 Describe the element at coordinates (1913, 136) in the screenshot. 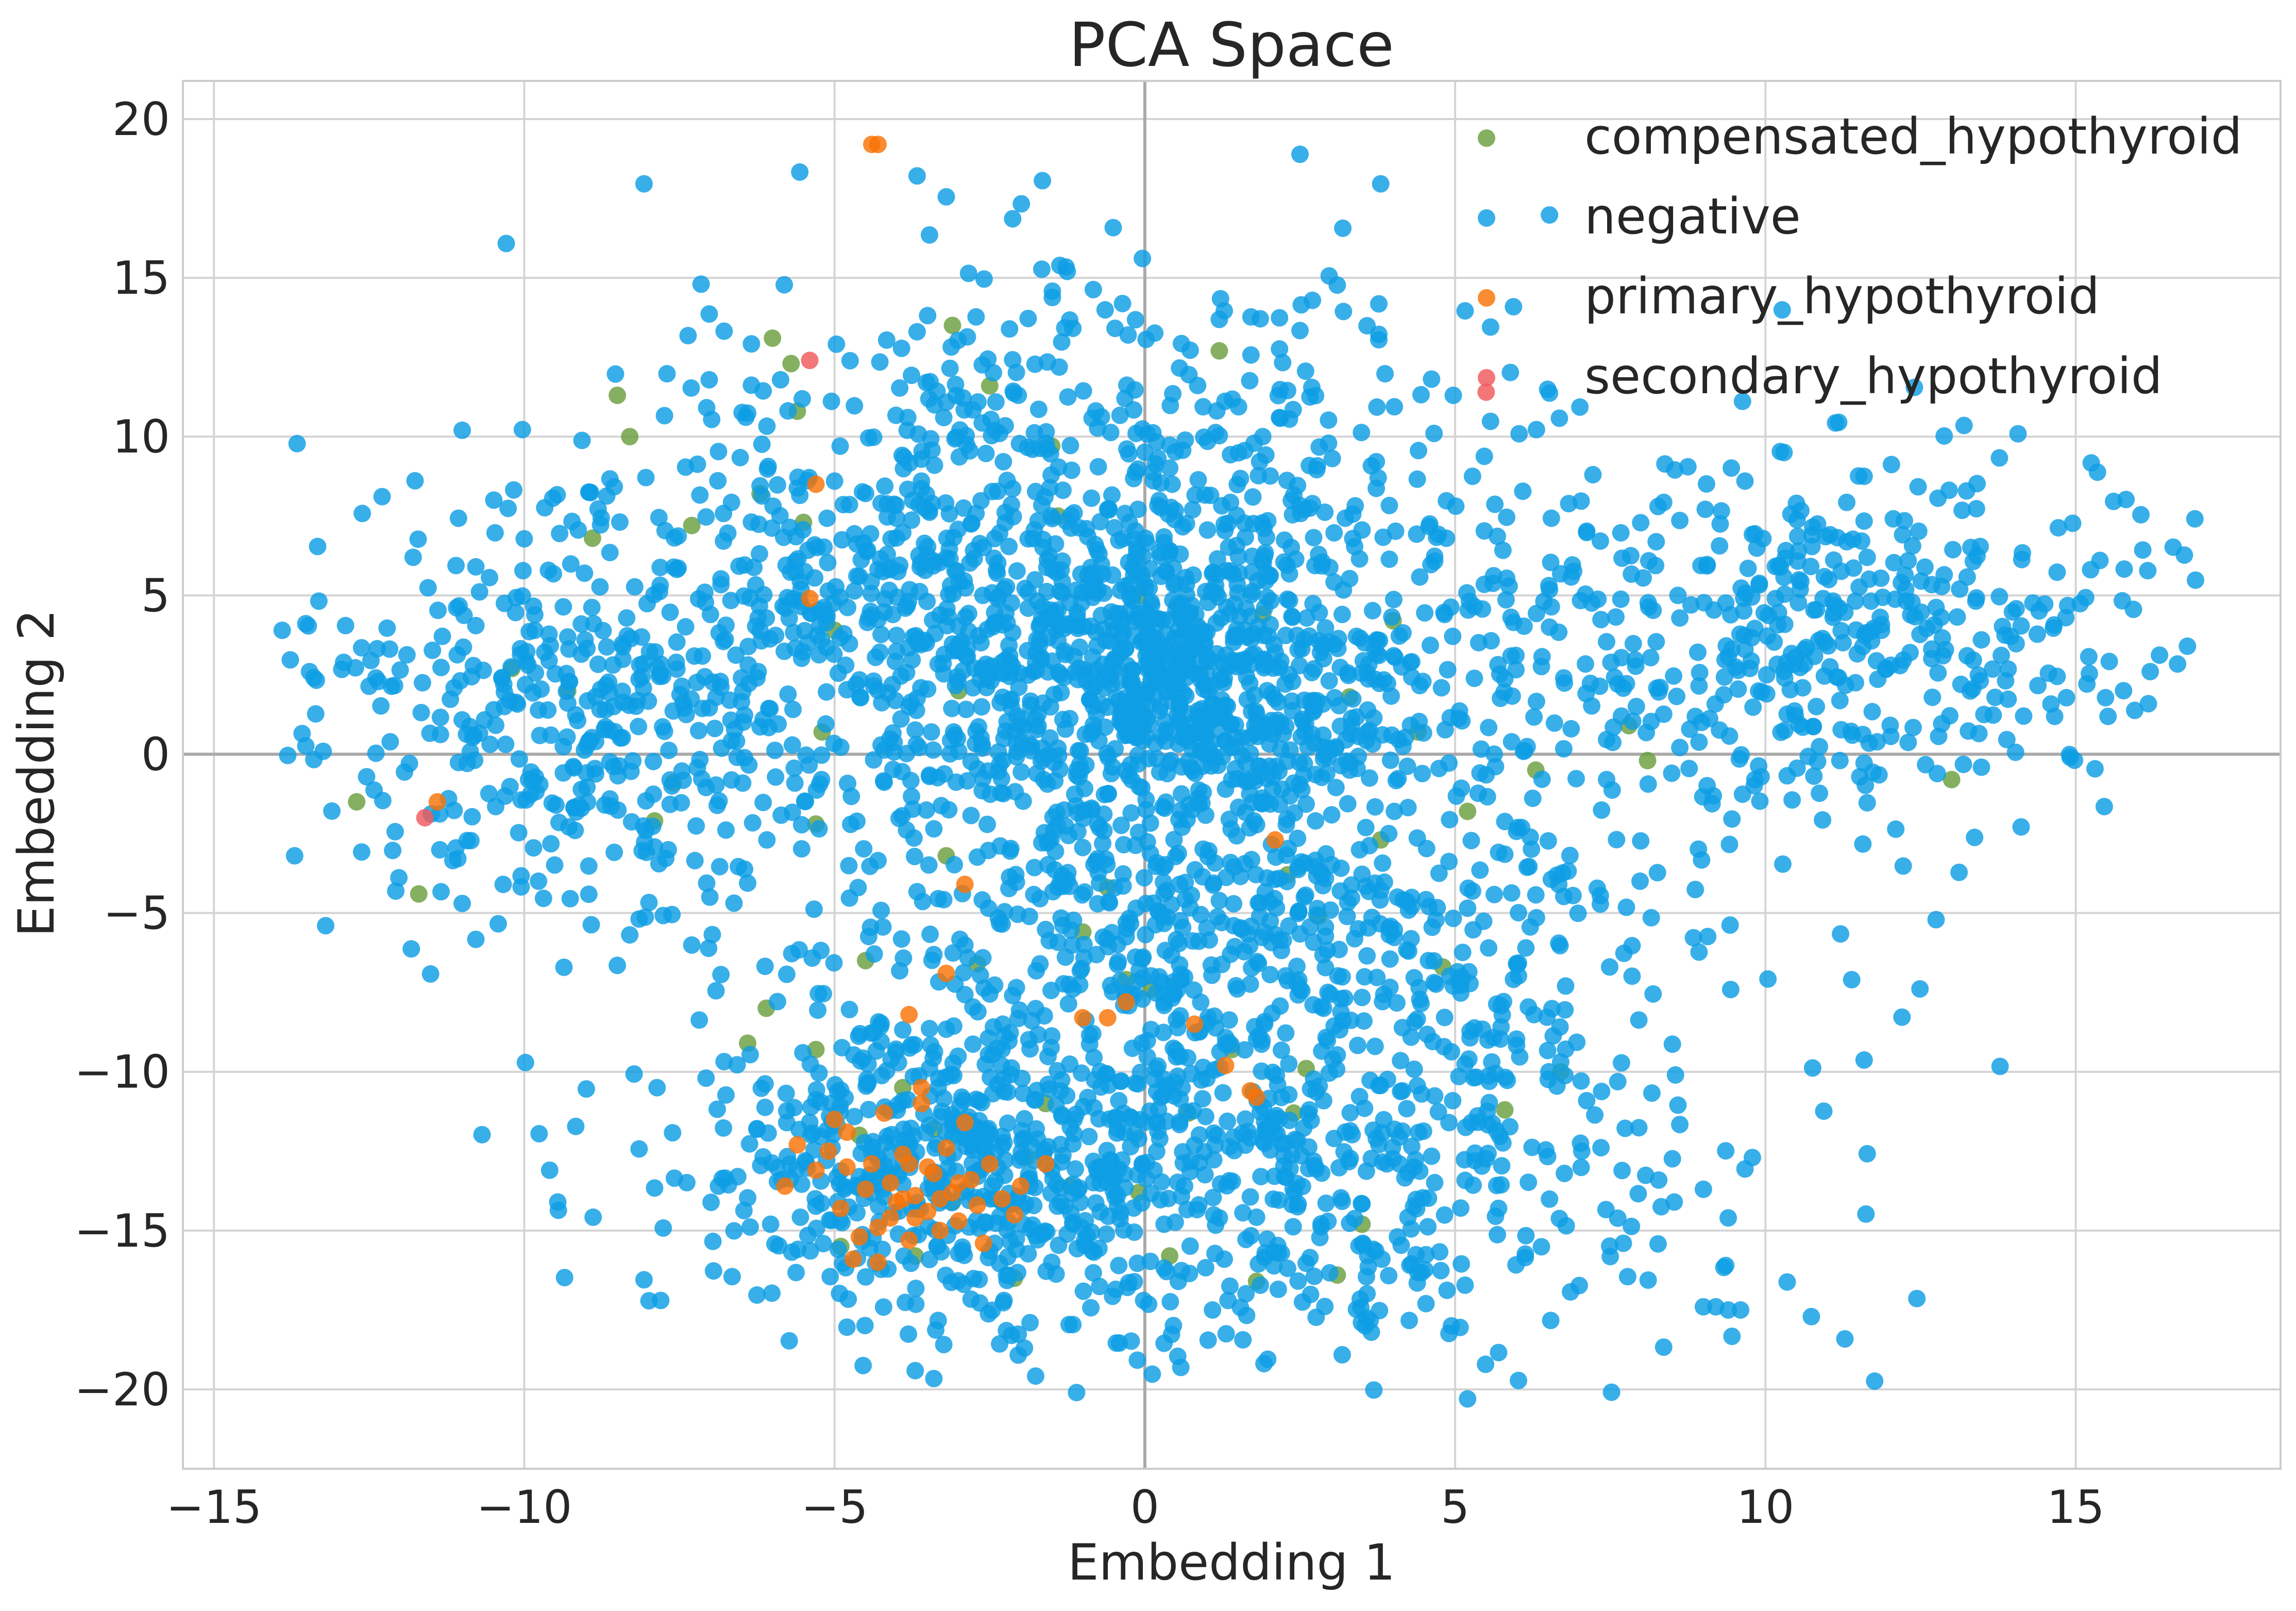

I see `legend-label: compensated_hypothyroid` at that location.